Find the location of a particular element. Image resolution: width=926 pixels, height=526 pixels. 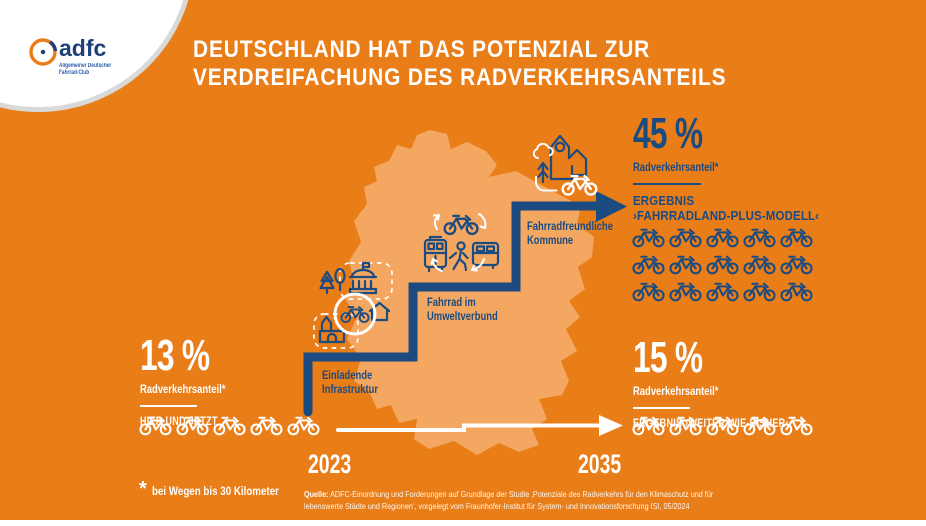

stat-base-value: 15 % is located at coordinates (668, 357).